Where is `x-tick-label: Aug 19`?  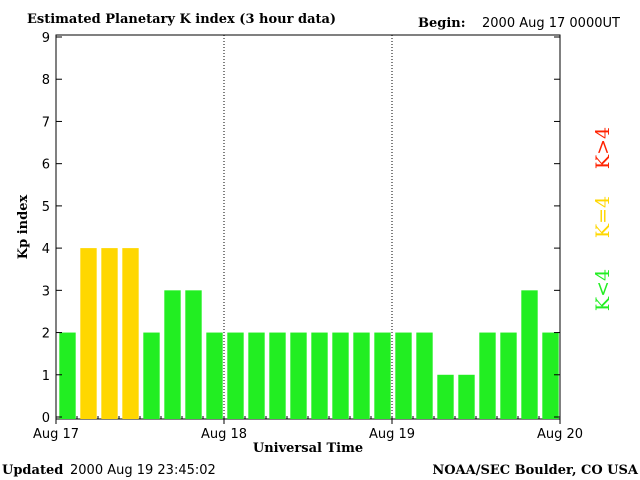
x-tick-label: Aug 19 is located at coordinates (392, 434).